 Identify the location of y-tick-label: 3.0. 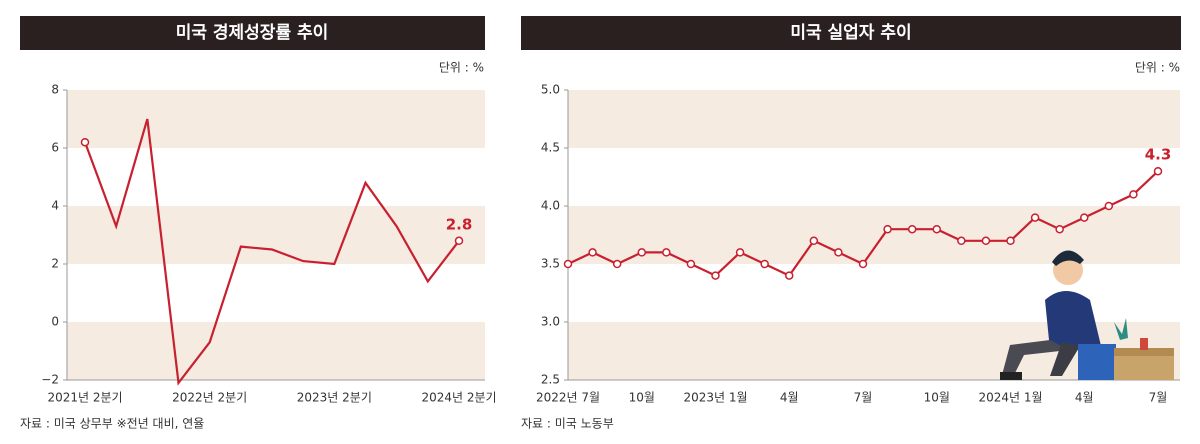
(550, 322).